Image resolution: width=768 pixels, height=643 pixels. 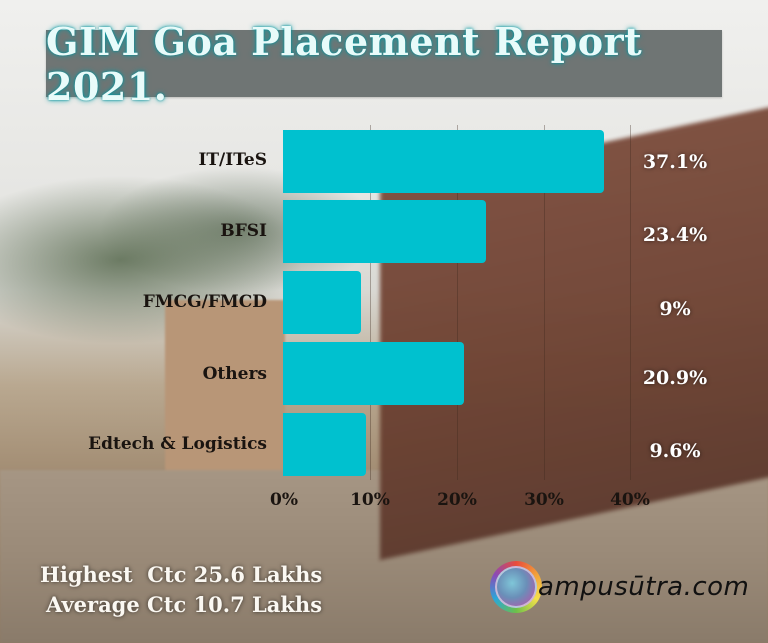 I want to click on campusutra-circle-logo-icon, so click(x=516, y=587).